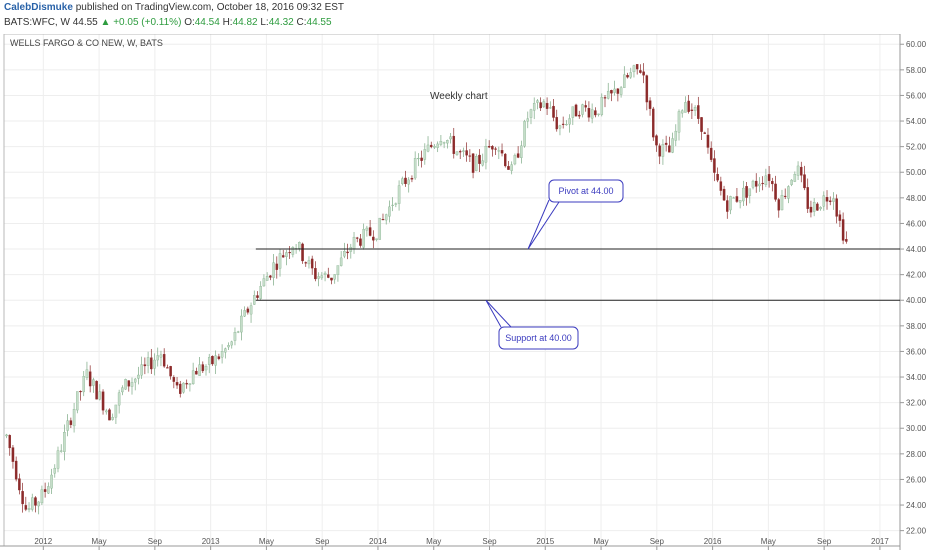 The width and height of the screenshot is (932, 550). I want to click on price-tick-label: 26.00, so click(916, 479).